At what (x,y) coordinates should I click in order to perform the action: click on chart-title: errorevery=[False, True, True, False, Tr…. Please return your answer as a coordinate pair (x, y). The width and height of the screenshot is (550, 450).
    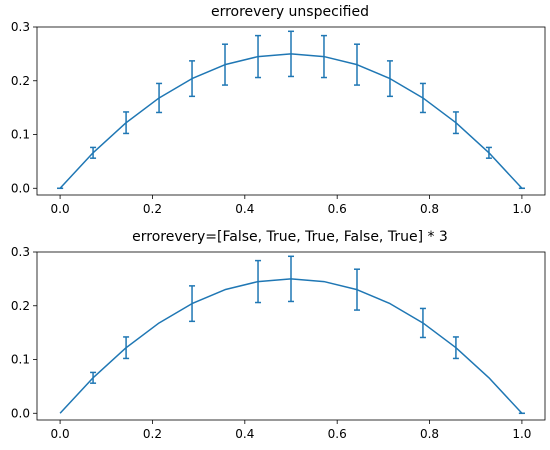
    Looking at the image, I should click on (290, 237).